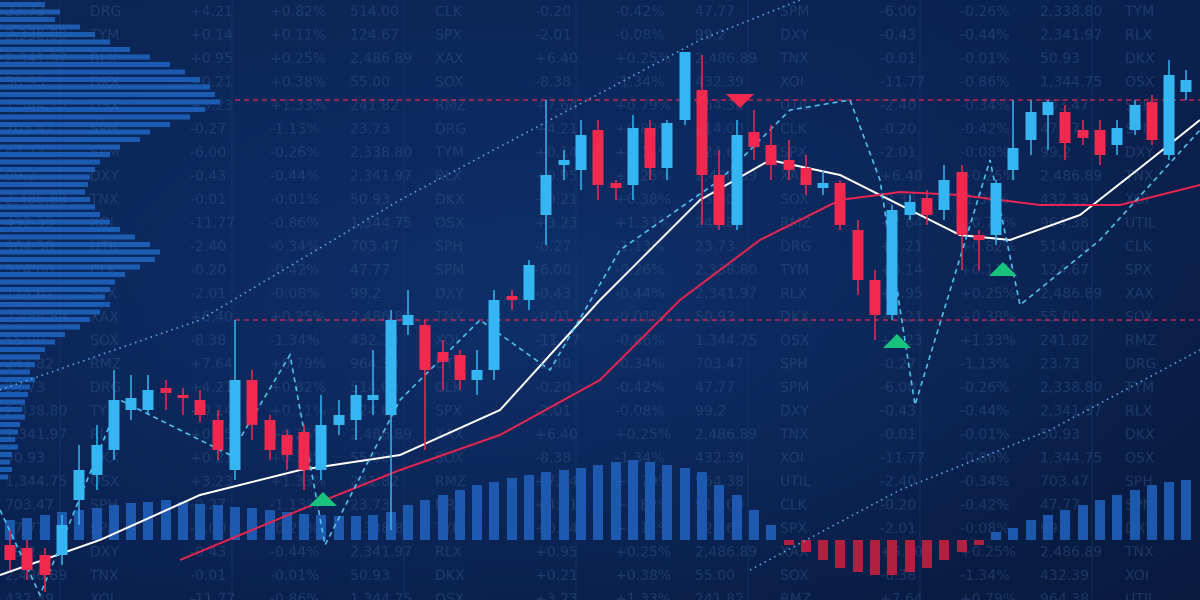 The image size is (1200, 600). What do you see at coordinates (640, 247) in the screenshot?
I see `ticker-text: -1.13%` at bounding box center [640, 247].